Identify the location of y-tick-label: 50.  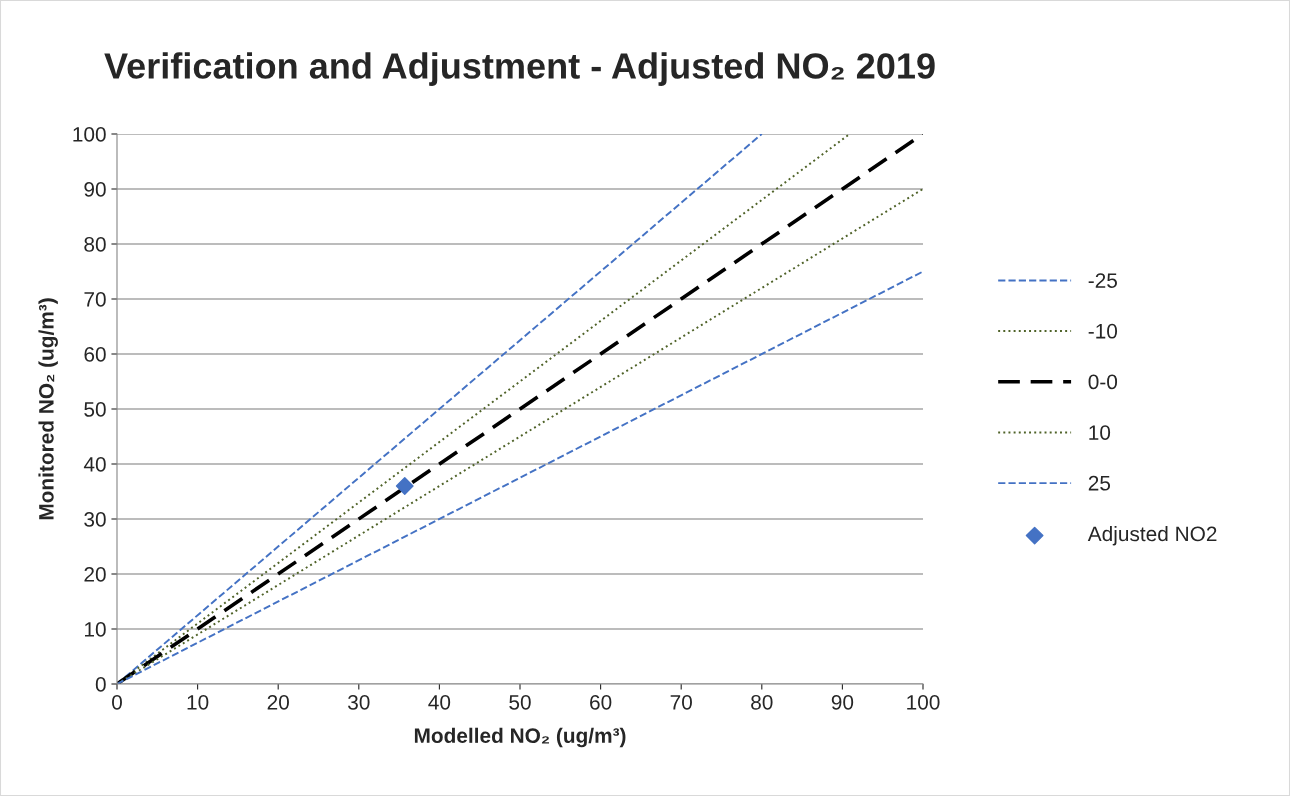
(95, 409).